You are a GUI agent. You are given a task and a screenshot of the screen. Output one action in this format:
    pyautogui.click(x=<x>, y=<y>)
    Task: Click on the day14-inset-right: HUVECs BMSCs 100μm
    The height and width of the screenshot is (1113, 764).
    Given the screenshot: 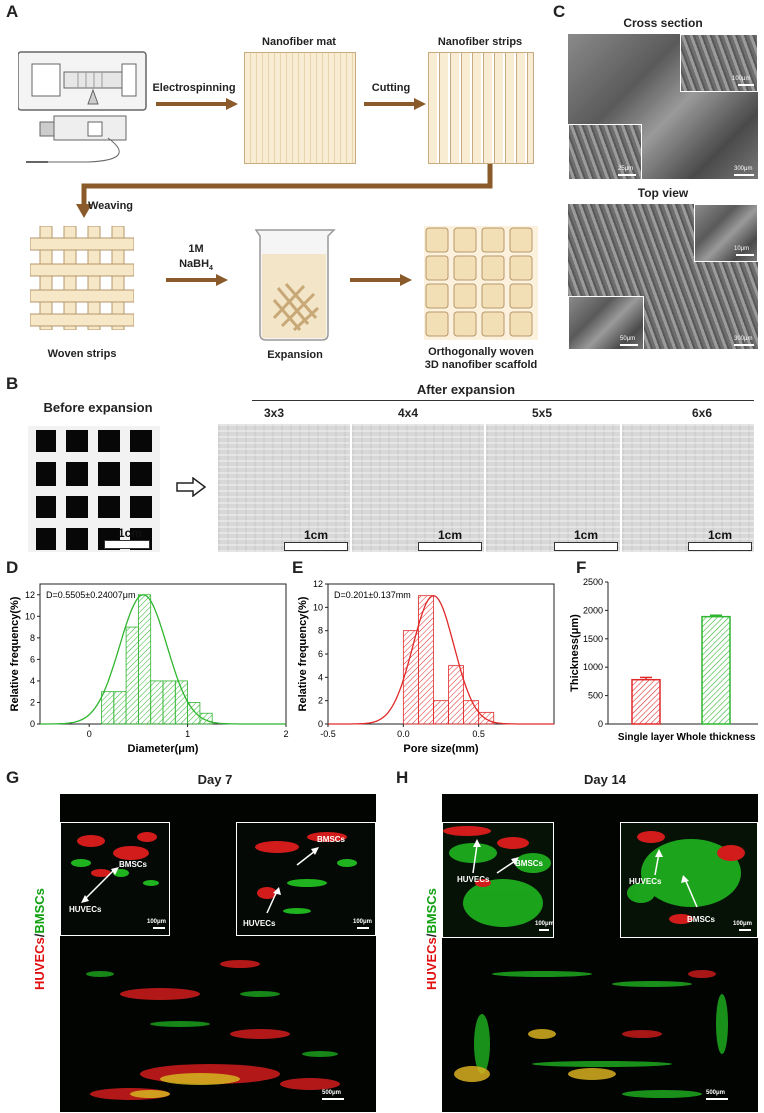 What is the action you would take?
    pyautogui.click(x=689, y=880)
    